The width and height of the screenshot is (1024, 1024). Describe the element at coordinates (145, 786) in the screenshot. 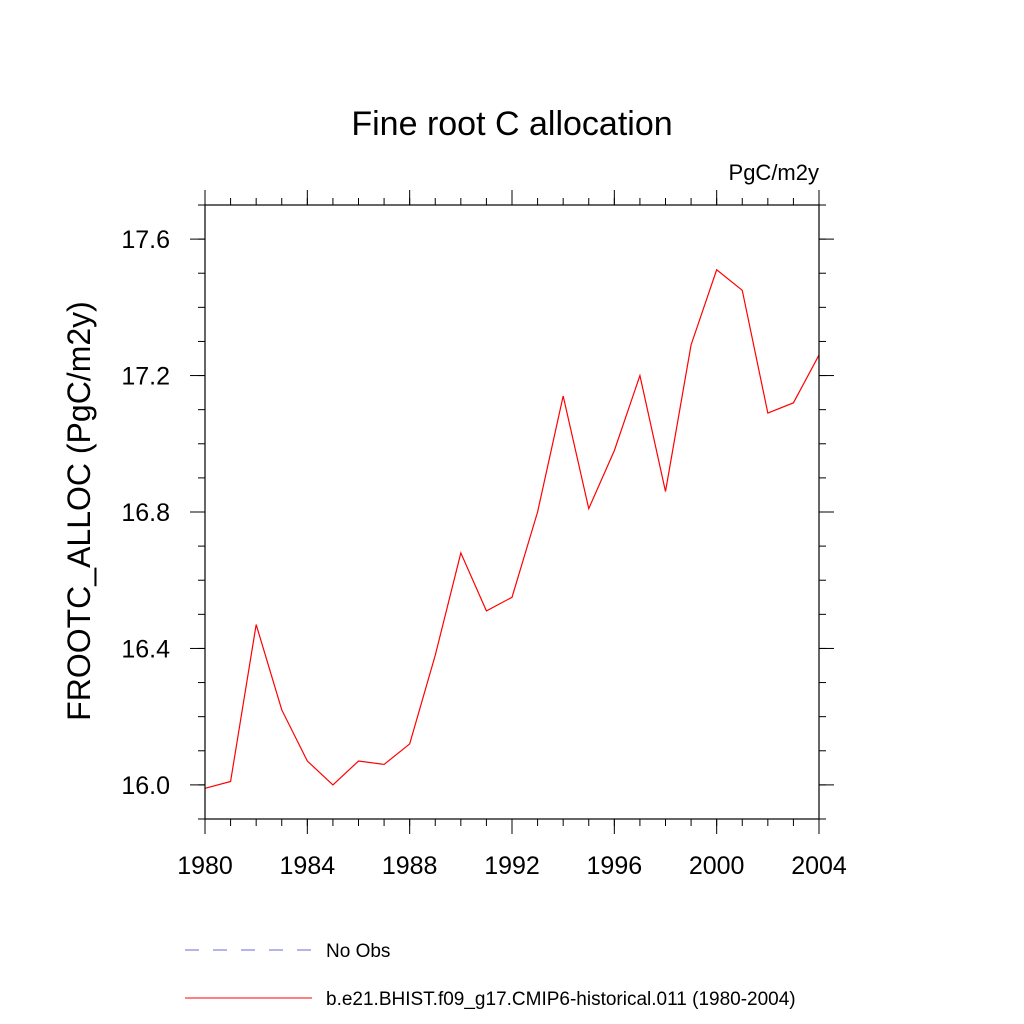

I see `y-tick-label: 16.0` at that location.